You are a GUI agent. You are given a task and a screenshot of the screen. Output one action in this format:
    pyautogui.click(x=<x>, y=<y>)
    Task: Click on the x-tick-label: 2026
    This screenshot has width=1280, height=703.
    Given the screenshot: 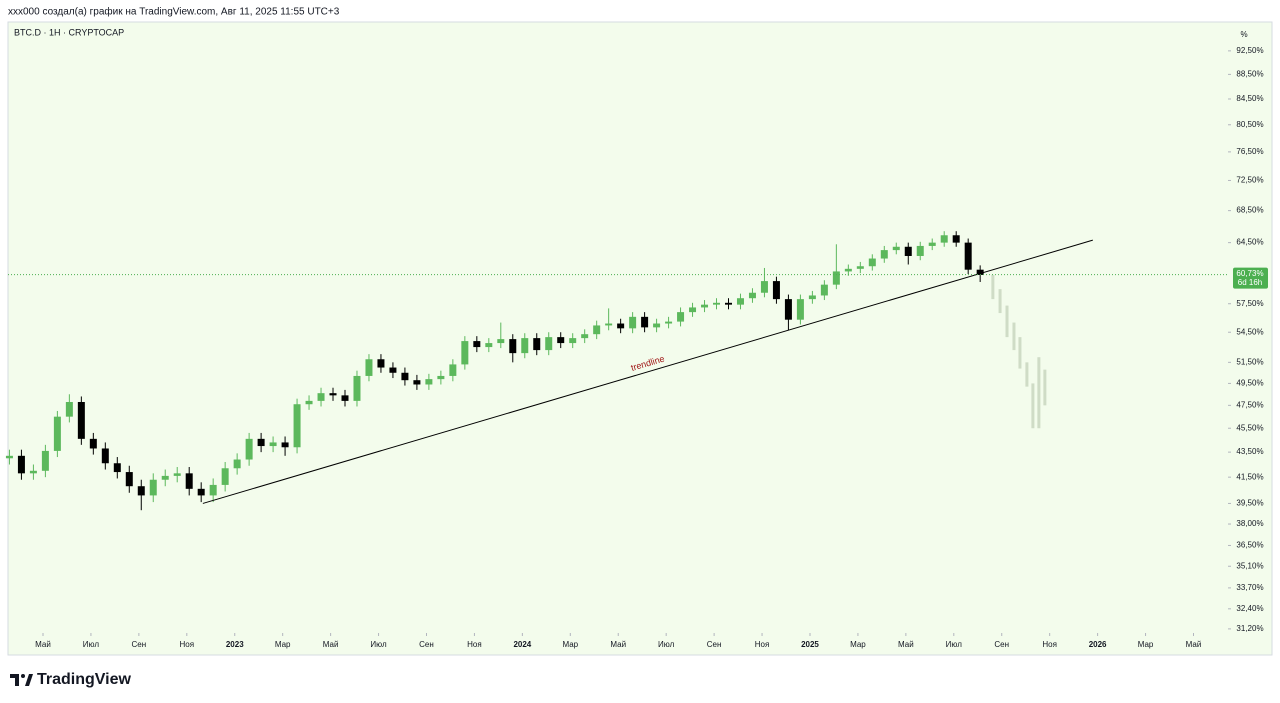 What is the action you would take?
    pyautogui.click(x=1098, y=644)
    